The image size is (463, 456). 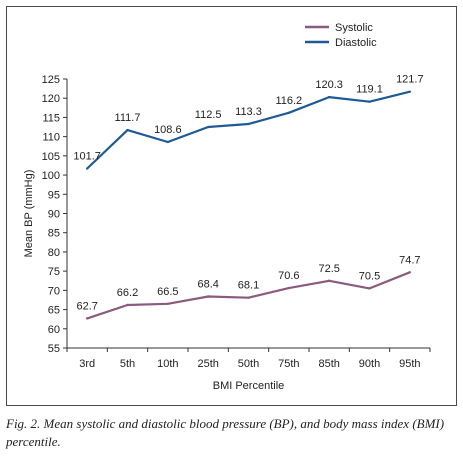 I want to click on x-tick-label: 10th, so click(x=167, y=364).